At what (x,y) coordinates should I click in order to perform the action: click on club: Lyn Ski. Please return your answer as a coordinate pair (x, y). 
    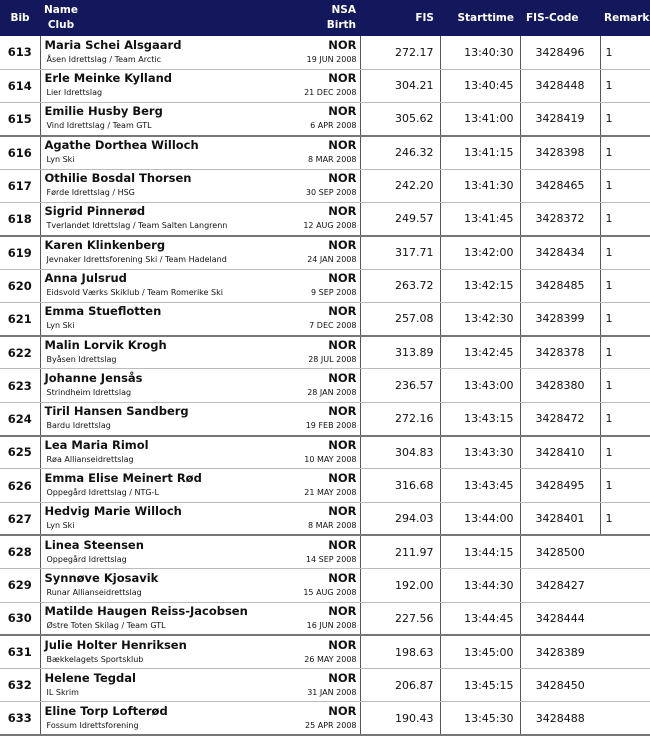
    Looking at the image, I should click on (60, 526).